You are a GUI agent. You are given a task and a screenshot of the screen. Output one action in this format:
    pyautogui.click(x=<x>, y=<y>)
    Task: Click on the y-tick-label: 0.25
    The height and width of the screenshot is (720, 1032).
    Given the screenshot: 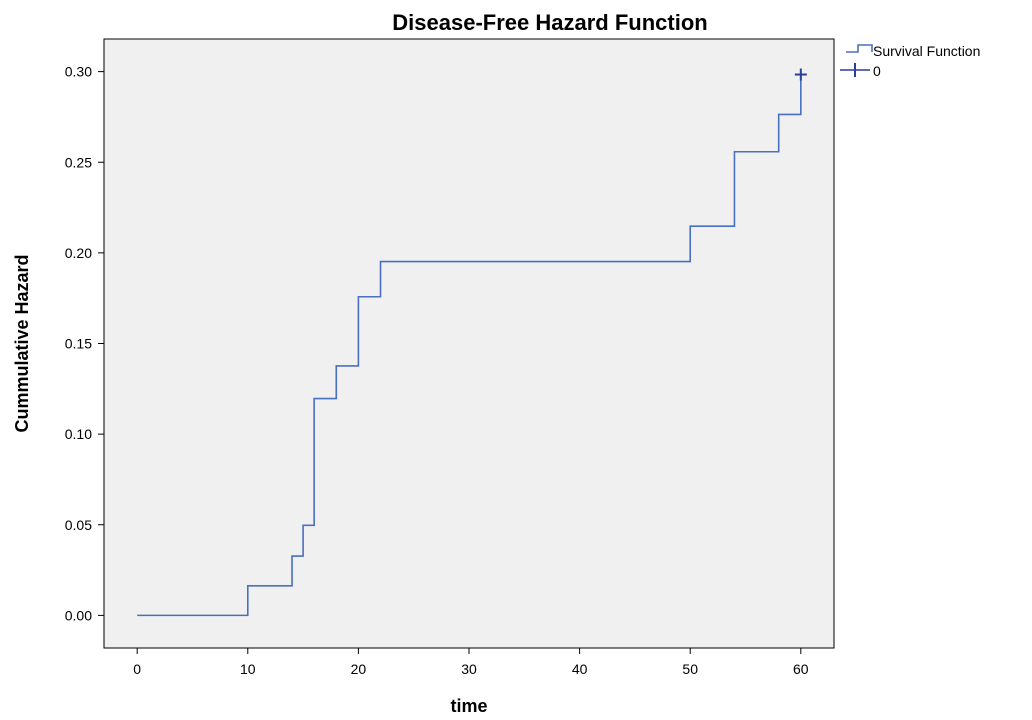 What is the action you would take?
    pyautogui.click(x=78, y=162)
    